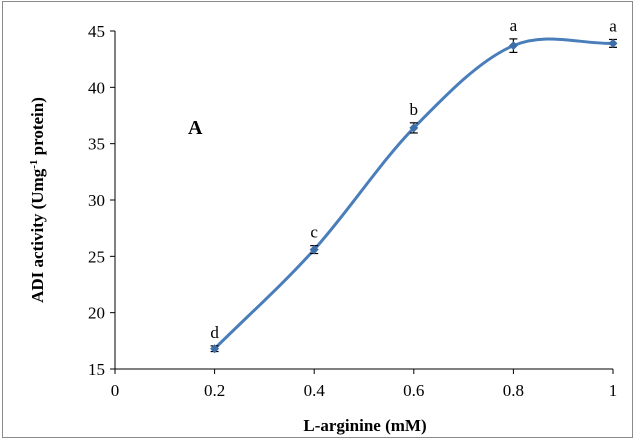  I want to click on x-tick-label: 0.2, so click(214, 390).